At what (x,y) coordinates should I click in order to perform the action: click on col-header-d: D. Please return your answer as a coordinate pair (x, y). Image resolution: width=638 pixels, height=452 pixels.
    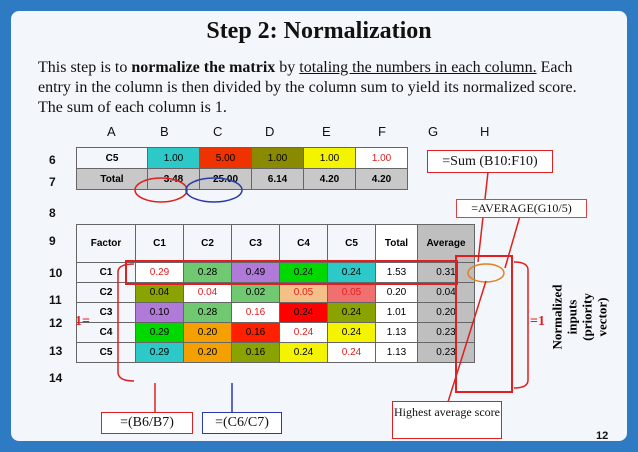
    Looking at the image, I should click on (270, 131).